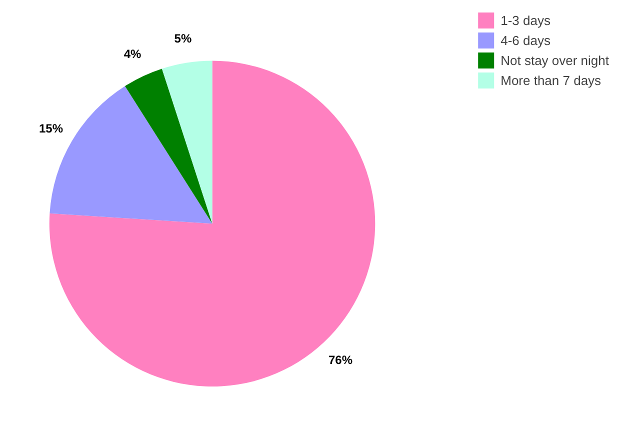 This screenshot has height=443, width=619. What do you see at coordinates (525, 40) in the screenshot?
I see `legend-label: 4-6 days` at bounding box center [525, 40].